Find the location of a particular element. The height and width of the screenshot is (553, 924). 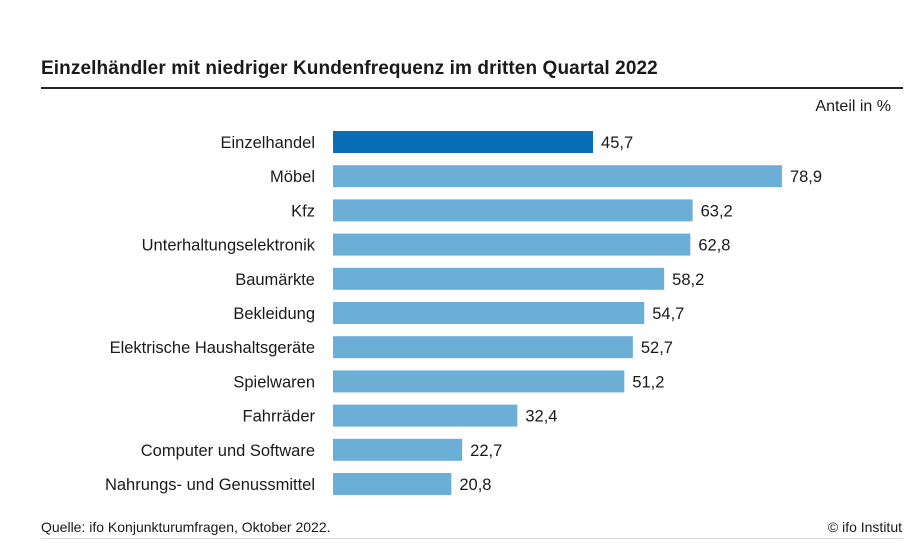

category-label: Unterhaltungselektronik is located at coordinates (229, 246).